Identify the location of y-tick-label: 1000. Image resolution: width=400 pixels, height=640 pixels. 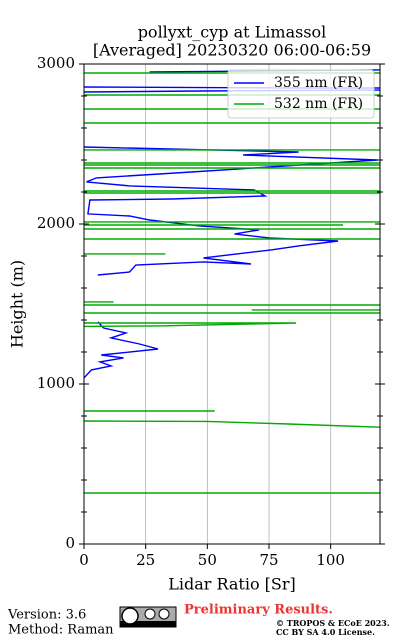
(56, 383).